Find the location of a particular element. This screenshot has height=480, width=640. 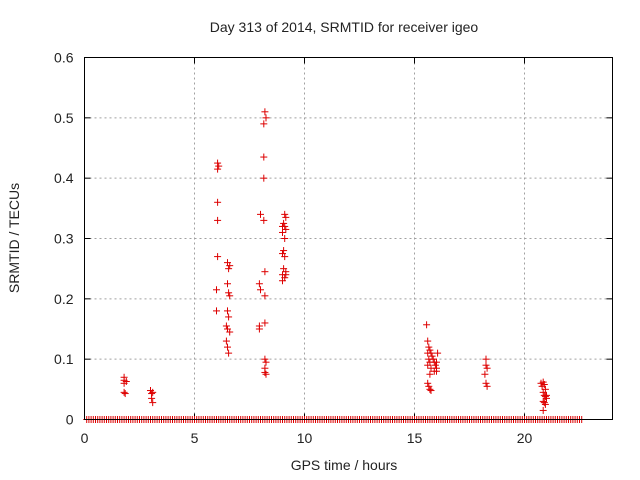

y-tick-label: 0 is located at coordinates (70, 420).